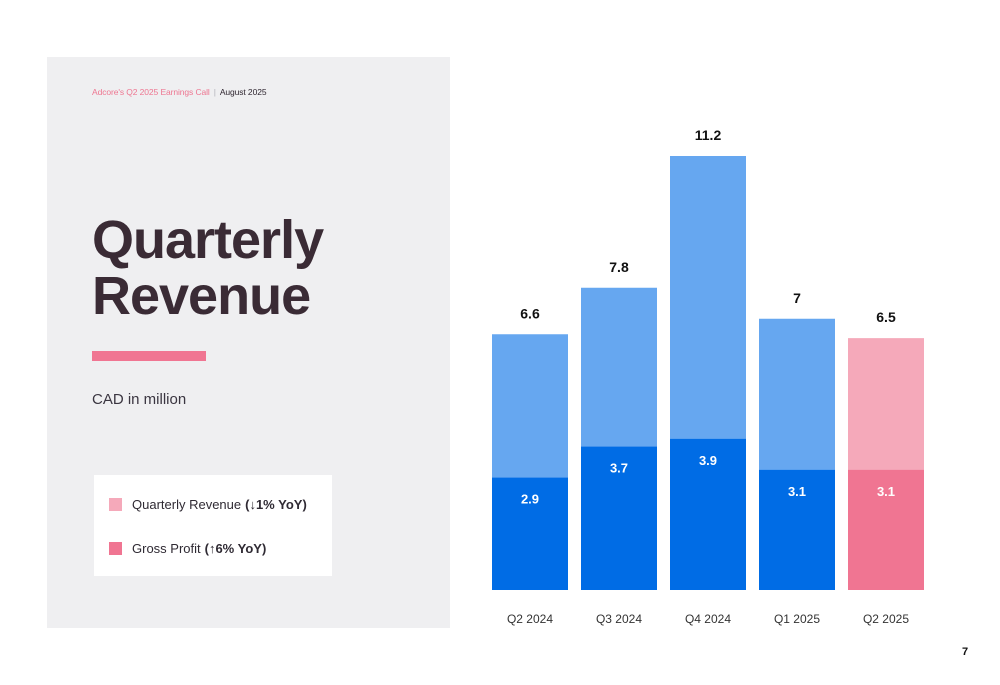 The height and width of the screenshot is (685, 1000). What do you see at coordinates (886, 317) in the screenshot?
I see `revenue-value-label-5: 6.5` at bounding box center [886, 317].